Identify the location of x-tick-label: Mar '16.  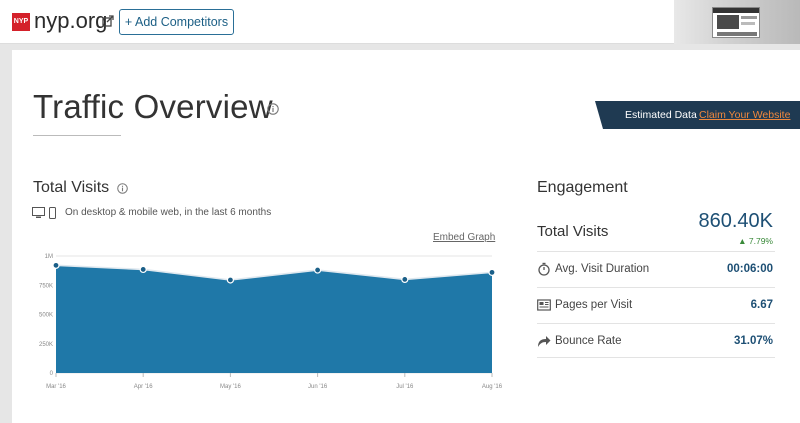
(56, 387).